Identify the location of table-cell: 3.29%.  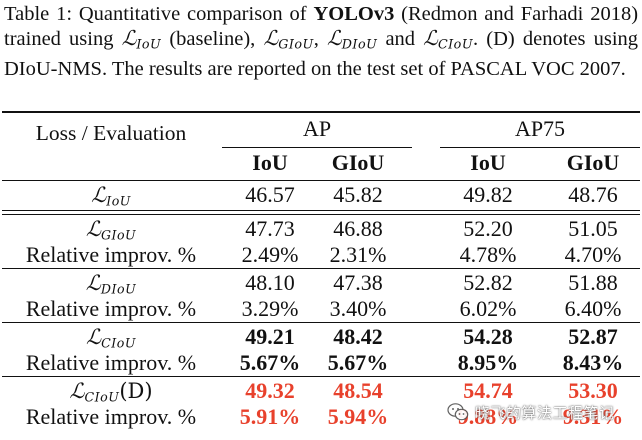
(270, 308).